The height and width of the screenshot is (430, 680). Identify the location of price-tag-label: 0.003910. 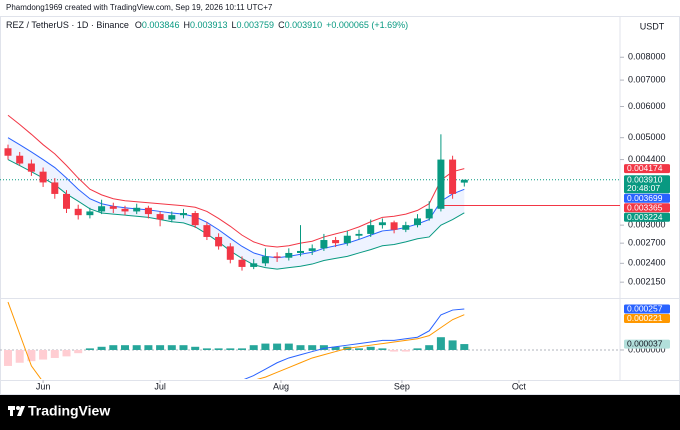
(645, 179).